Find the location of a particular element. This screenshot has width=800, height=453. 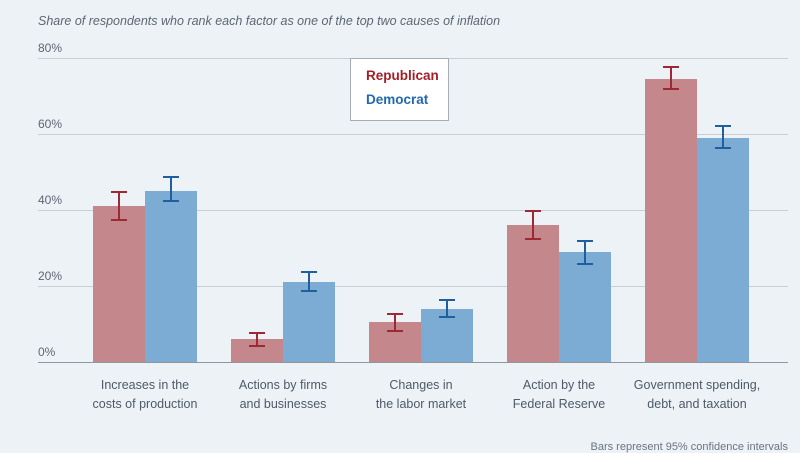

legend: Republican Democrat is located at coordinates (399, 89).